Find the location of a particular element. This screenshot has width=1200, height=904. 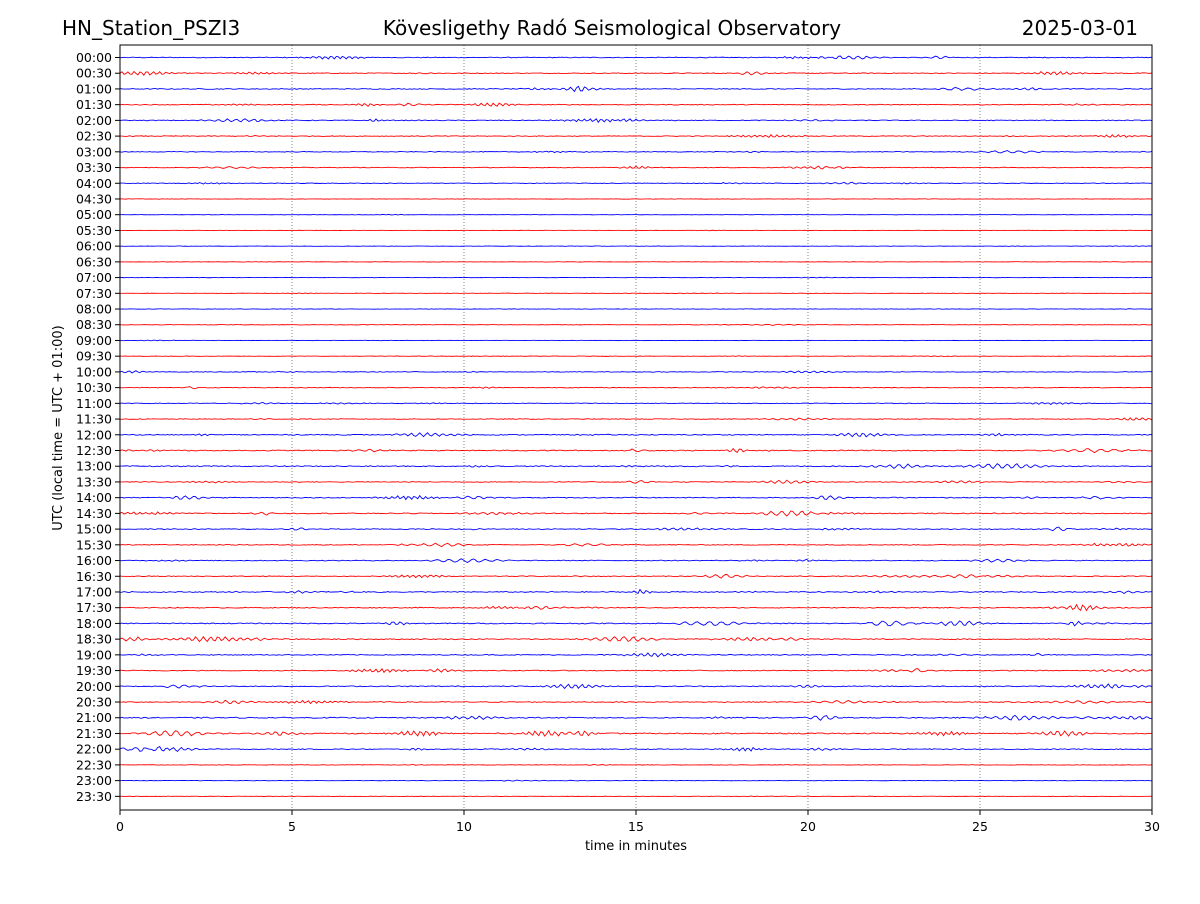

x-axis-label: time in minutes is located at coordinates (636, 846).